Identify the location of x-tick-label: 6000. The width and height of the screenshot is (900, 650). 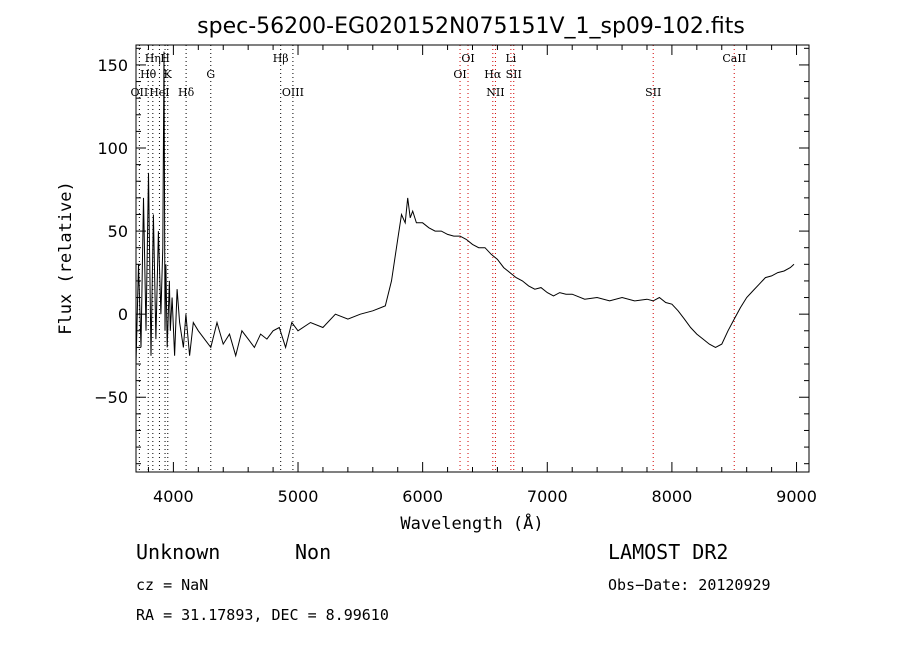
(422, 496).